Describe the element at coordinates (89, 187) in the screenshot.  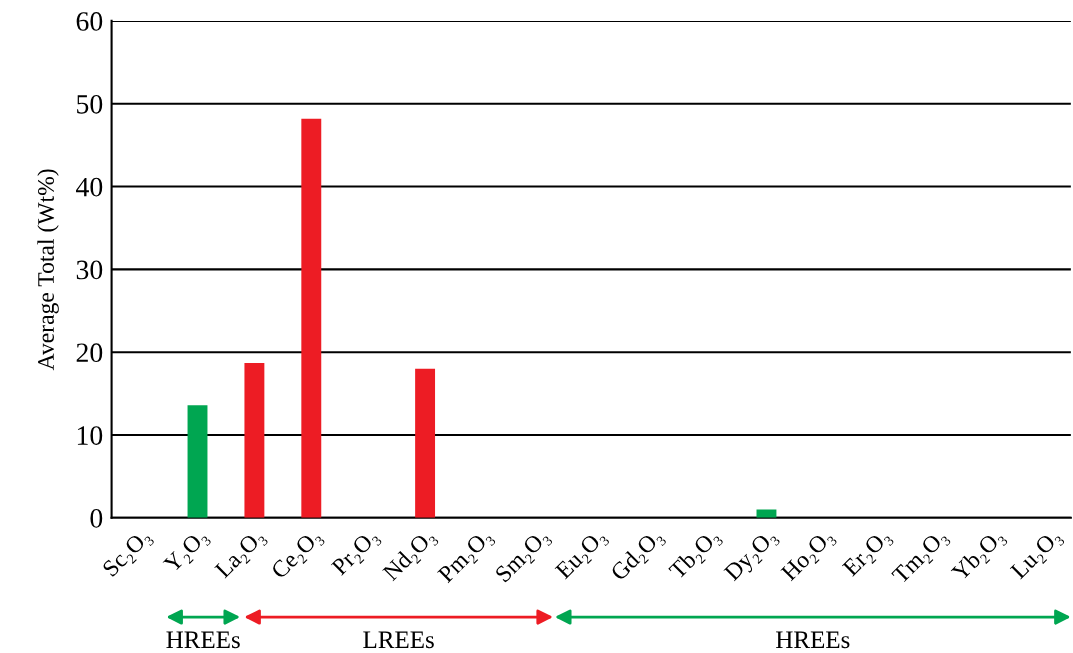
I see `y-tick-label: 40` at that location.